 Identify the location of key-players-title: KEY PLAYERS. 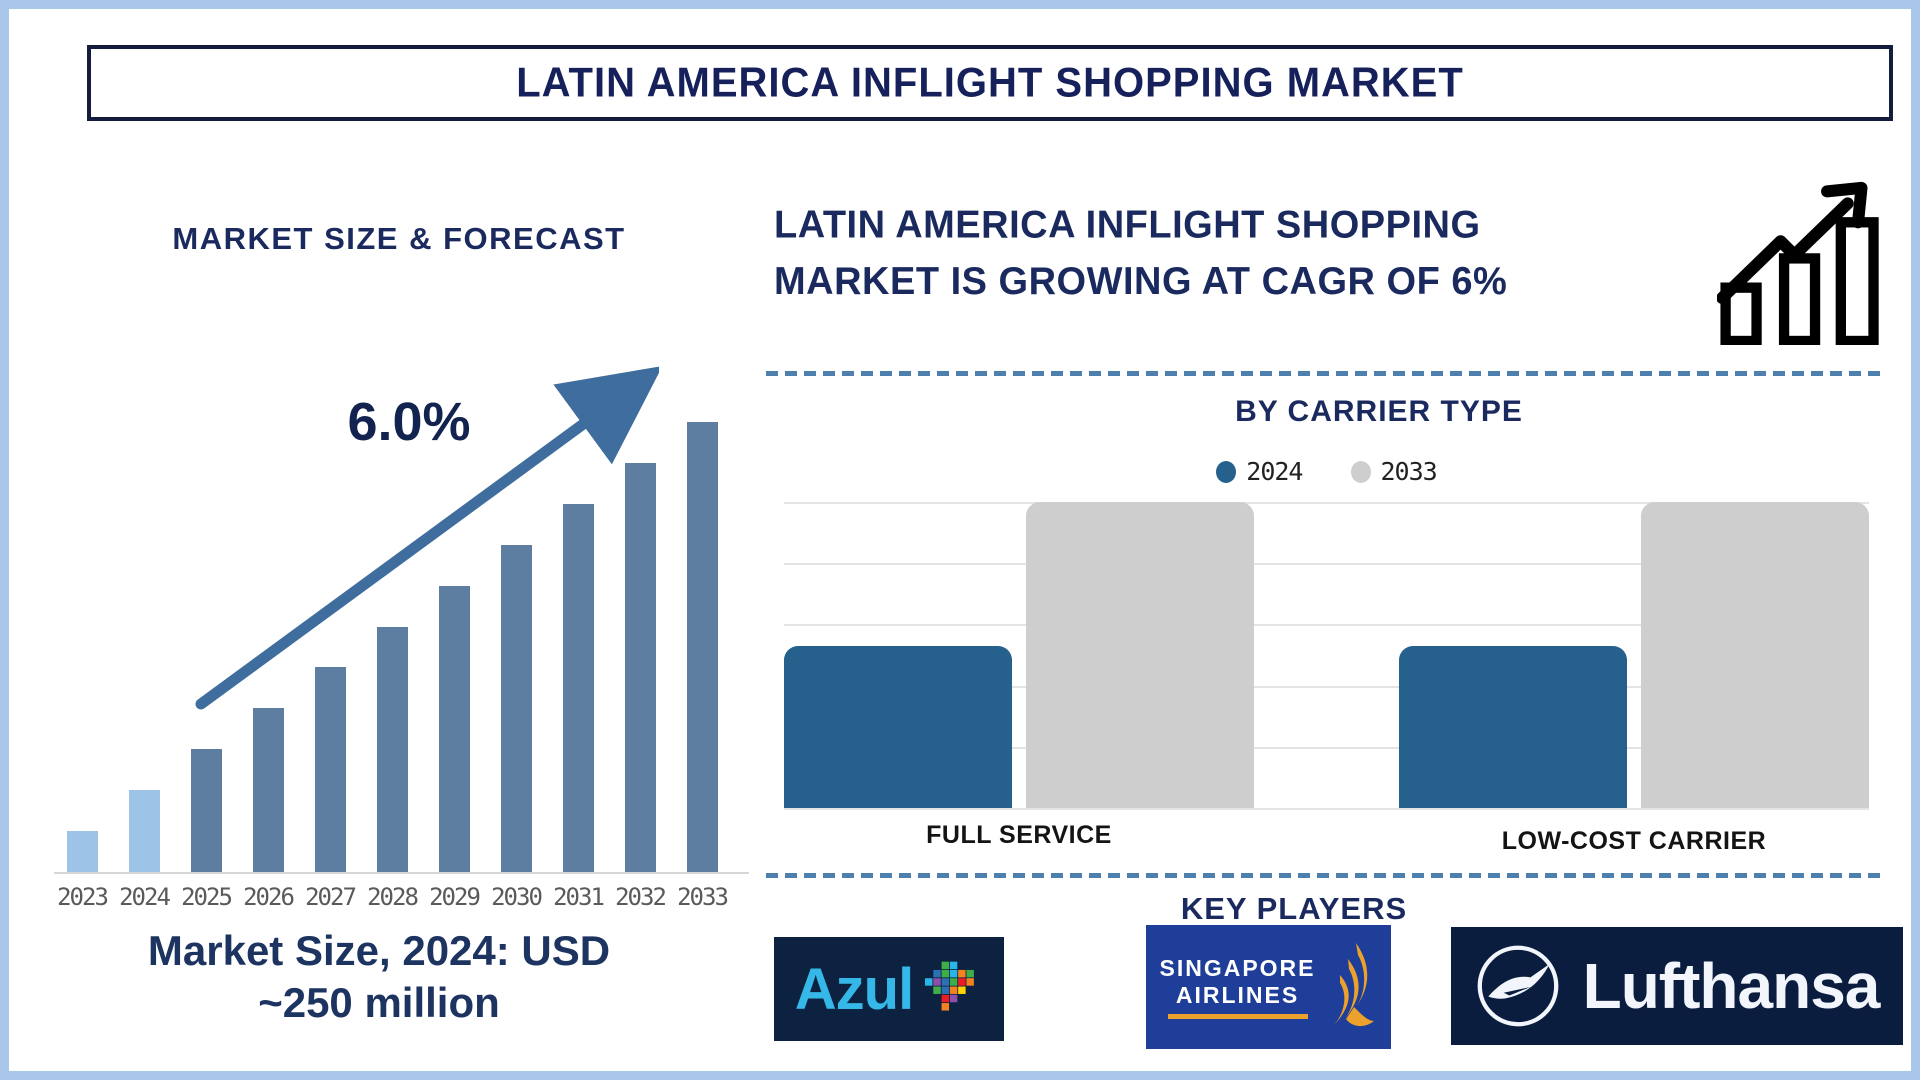
(1294, 908).